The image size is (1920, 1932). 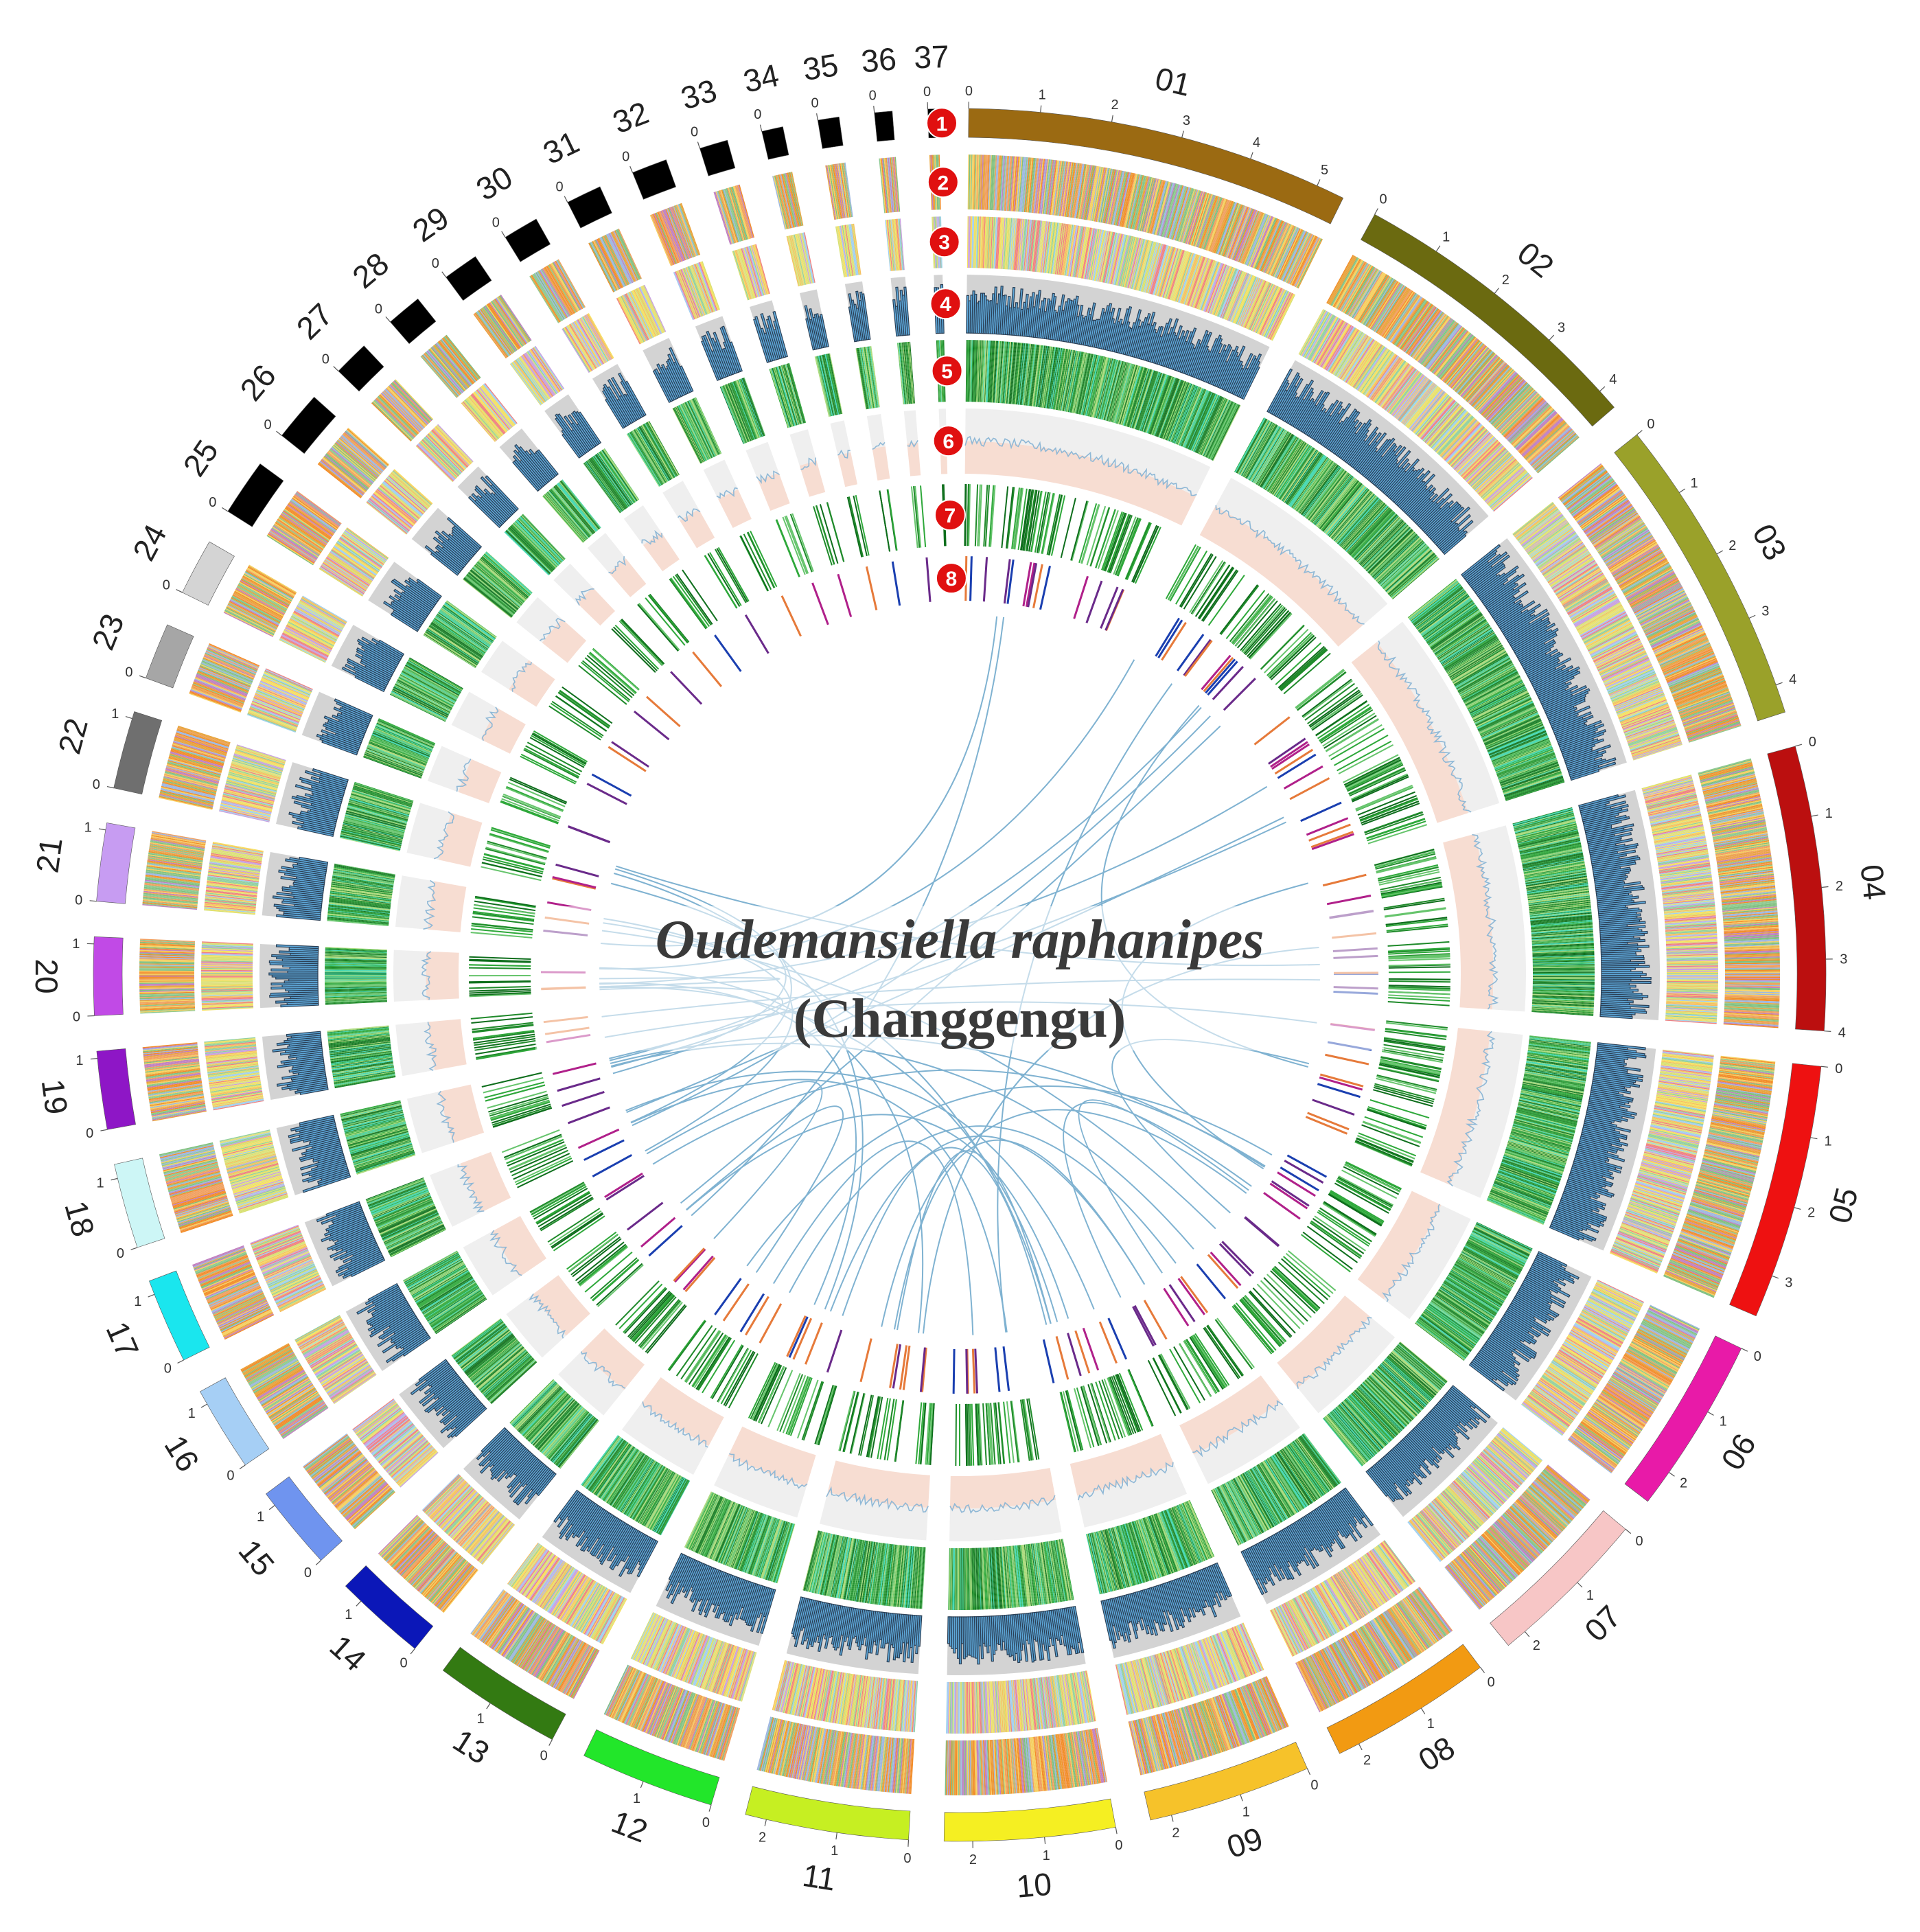 I want to click on track-8-features, so click(x=1045, y=593).